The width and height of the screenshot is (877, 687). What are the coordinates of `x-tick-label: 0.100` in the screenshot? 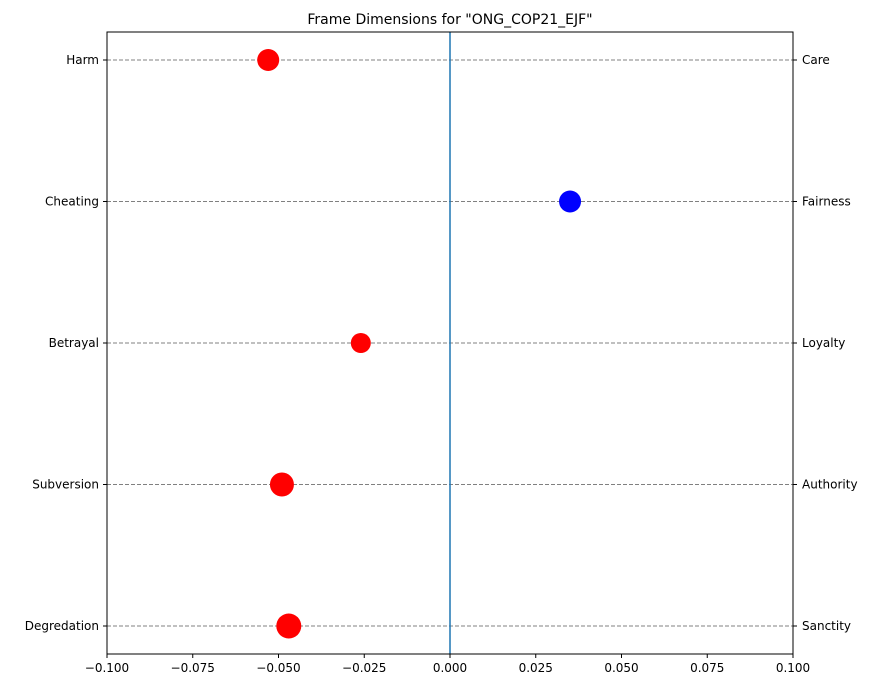 It's located at (793, 668).